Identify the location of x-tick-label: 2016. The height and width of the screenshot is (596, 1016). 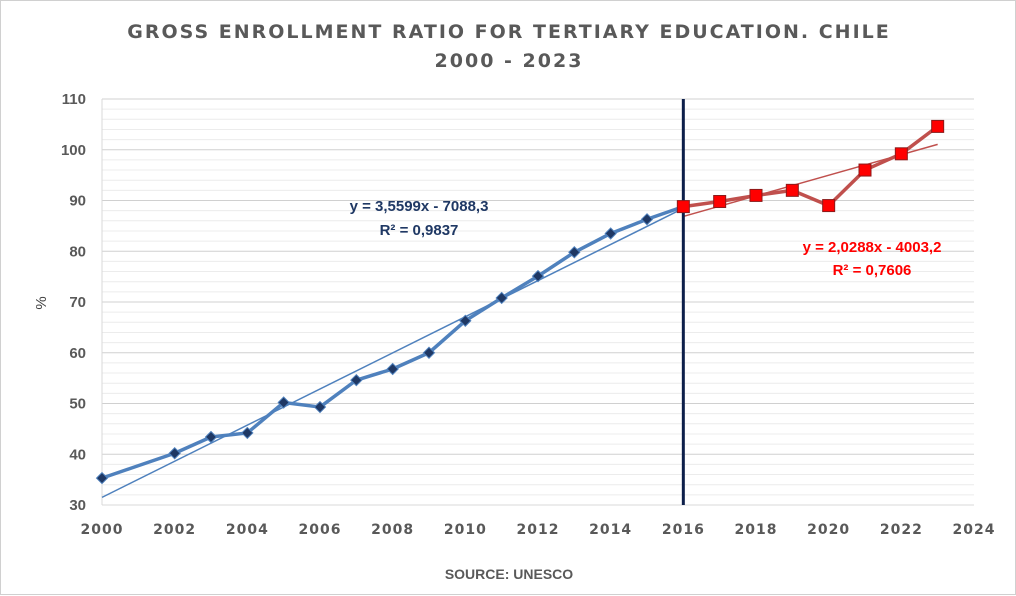
(683, 530).